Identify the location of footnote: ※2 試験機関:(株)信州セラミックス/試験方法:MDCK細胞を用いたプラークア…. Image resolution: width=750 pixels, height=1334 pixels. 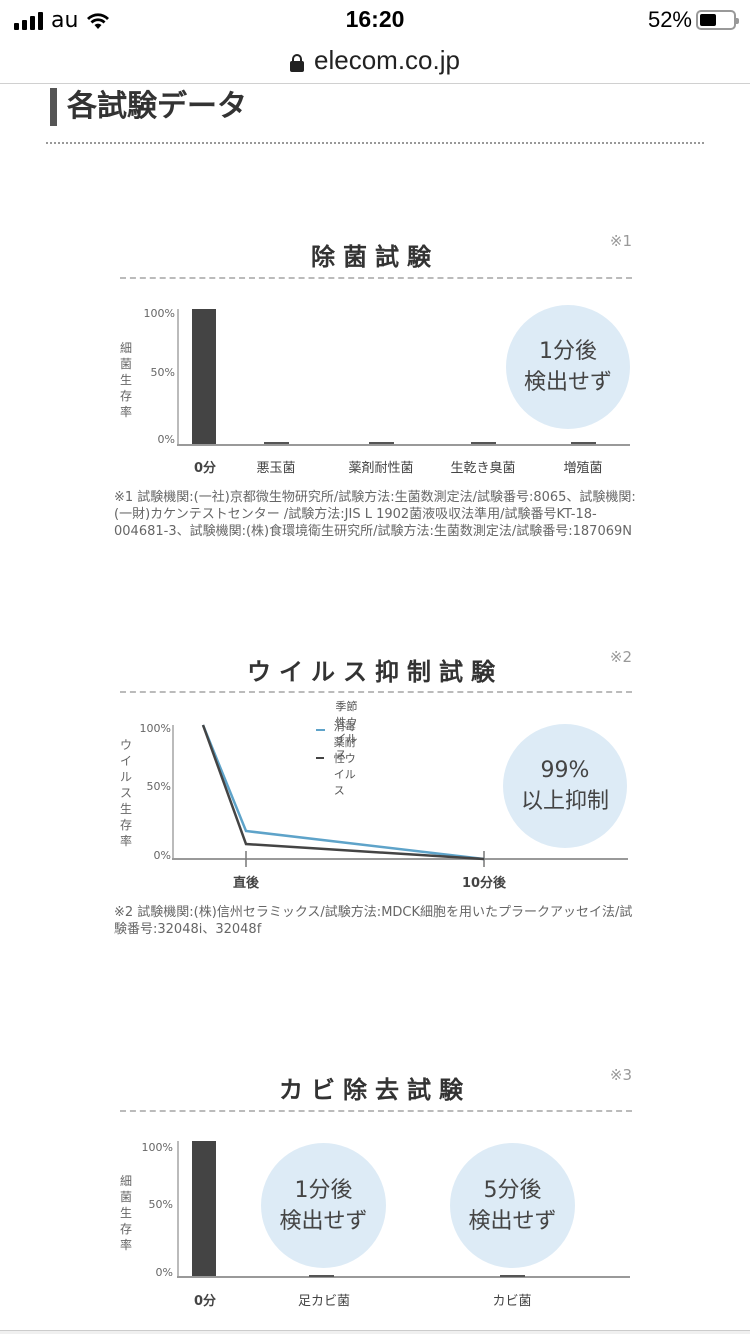
(373, 921).